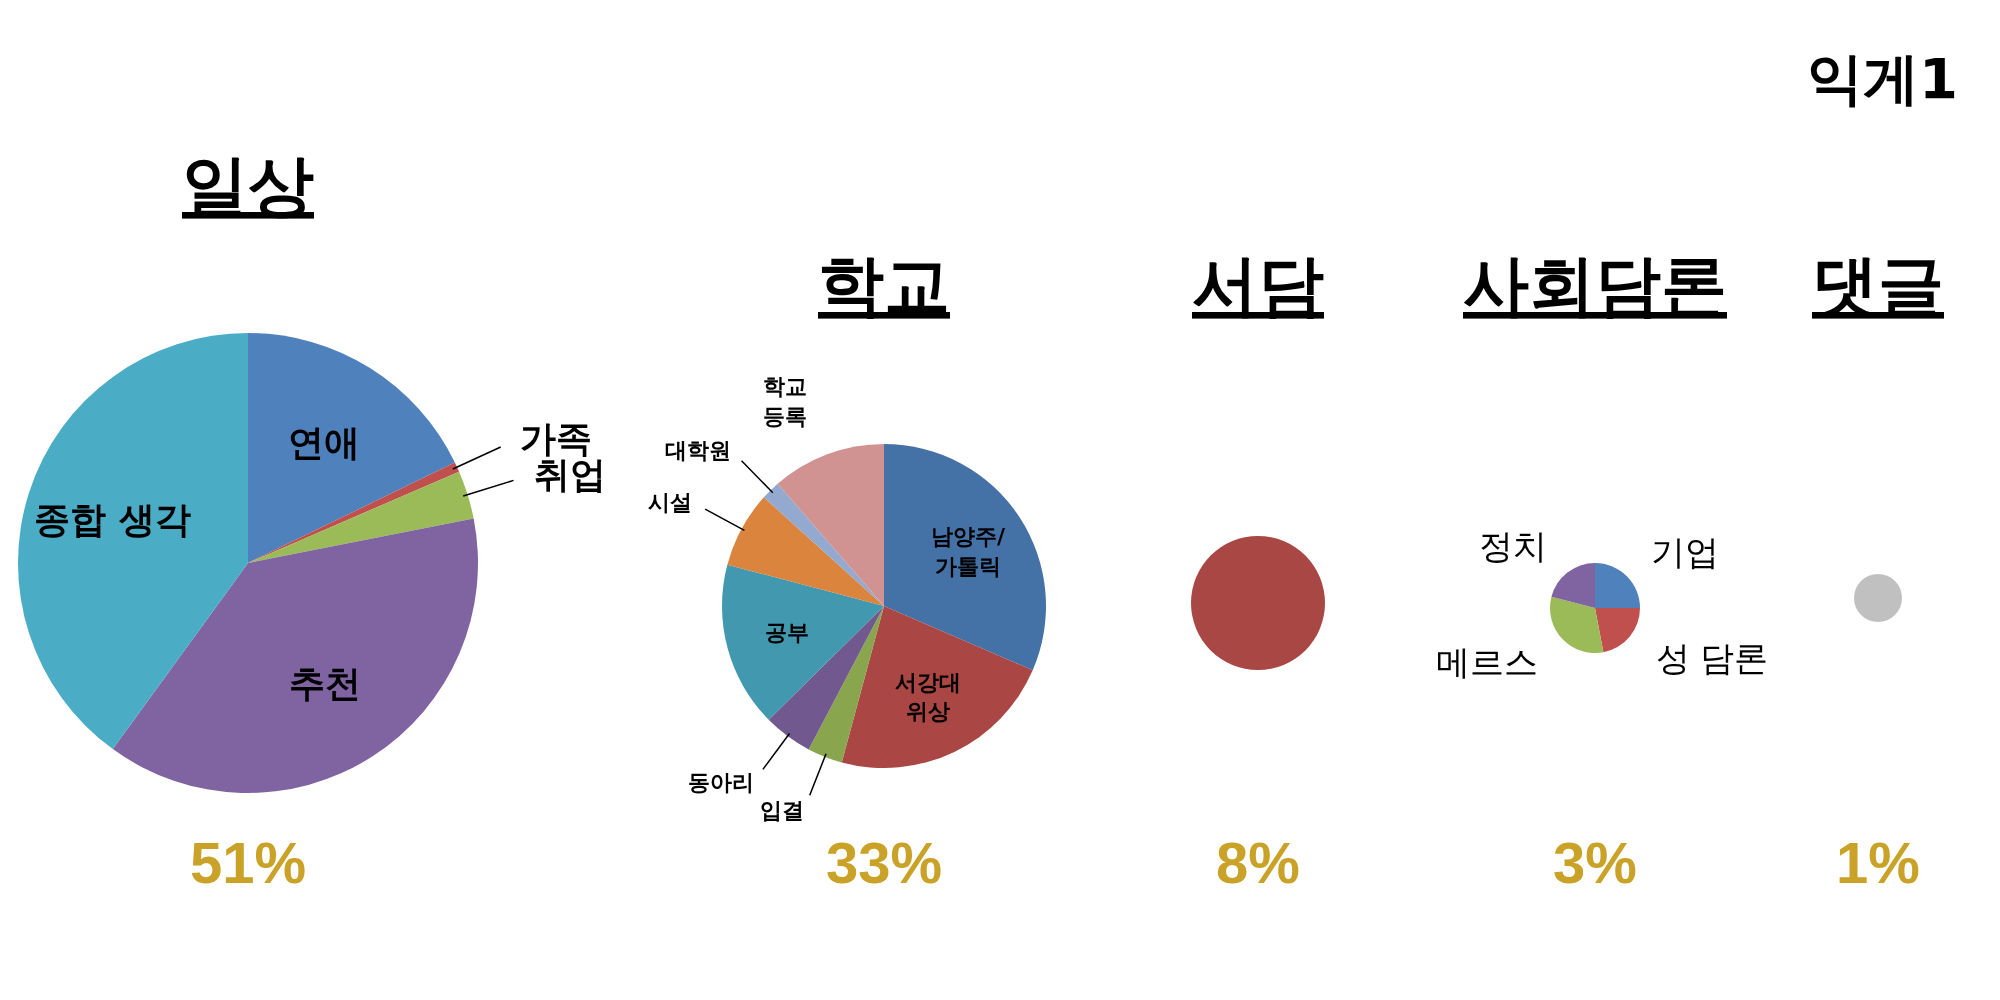  I want to click on slice-label: 성 담론, so click(1712, 658).